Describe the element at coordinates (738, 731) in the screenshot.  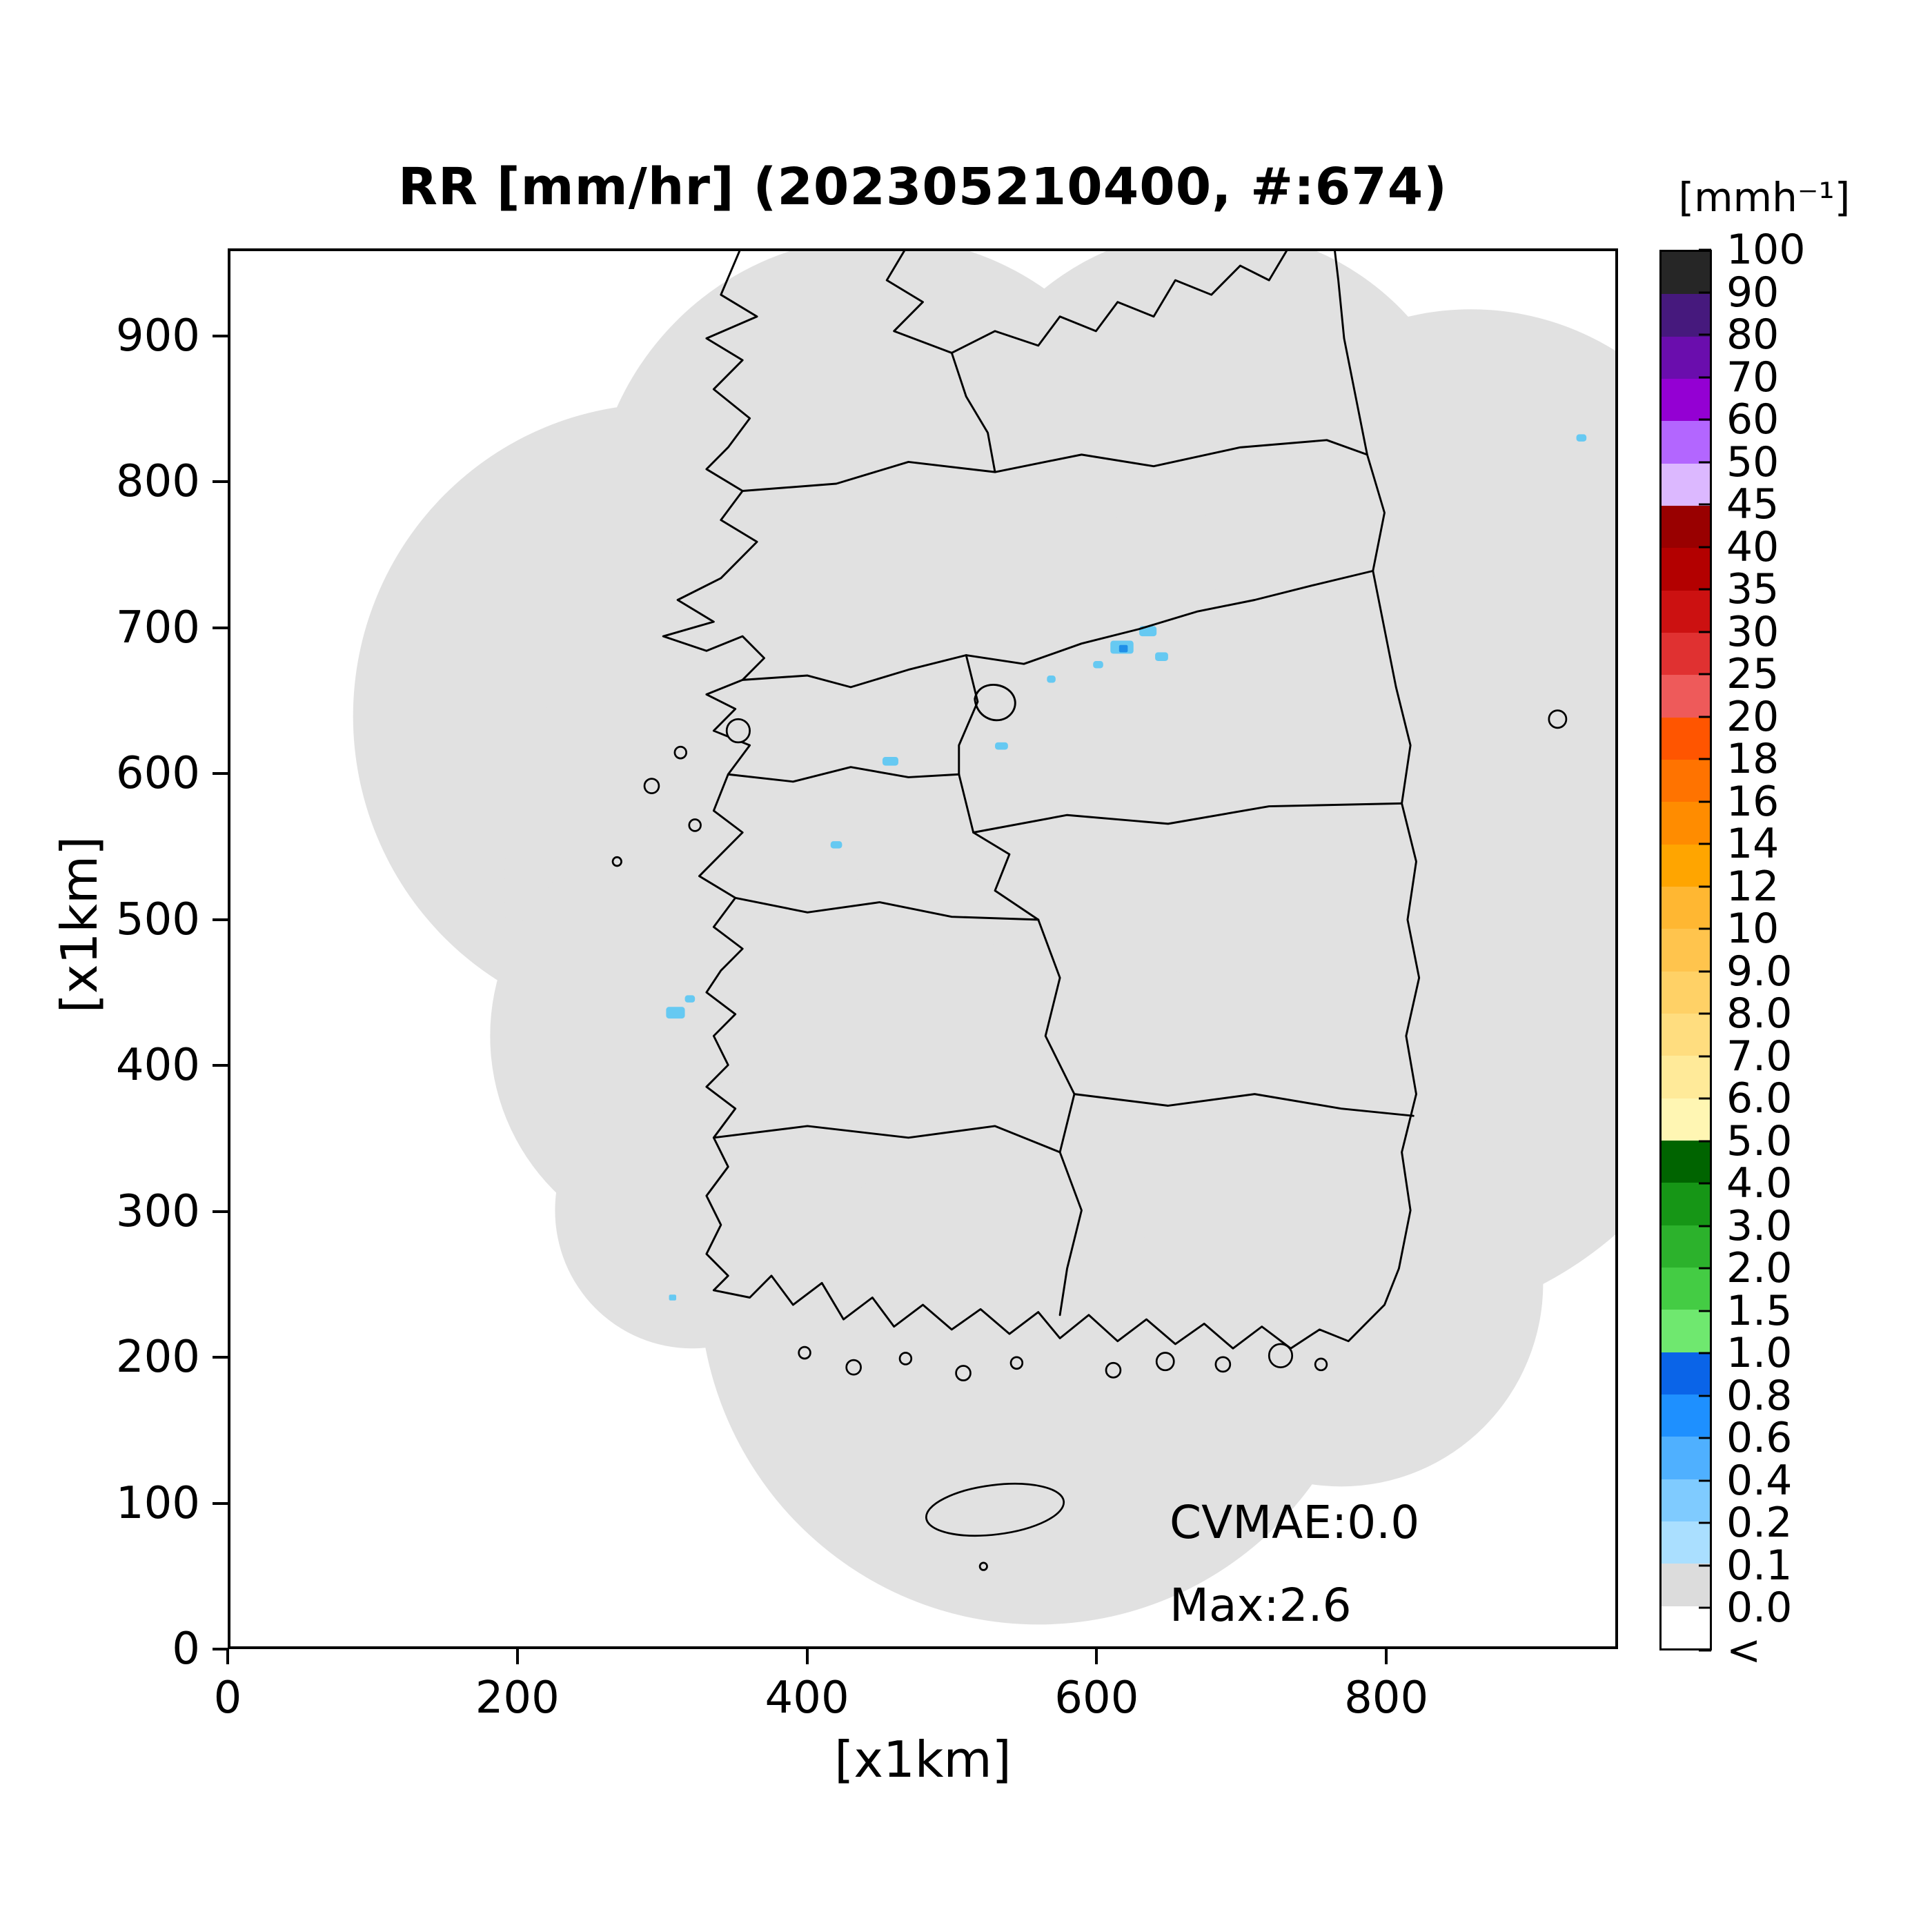
I see `ganghwa-island` at that location.